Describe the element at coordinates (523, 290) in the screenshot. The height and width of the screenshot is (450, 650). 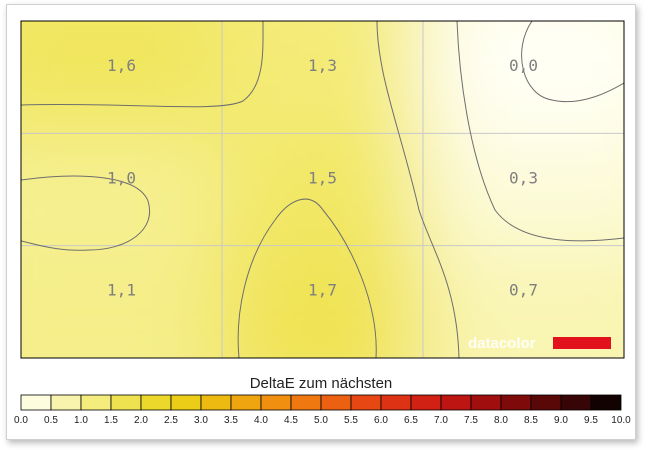
I see `cell-value-label: 0,7` at that location.